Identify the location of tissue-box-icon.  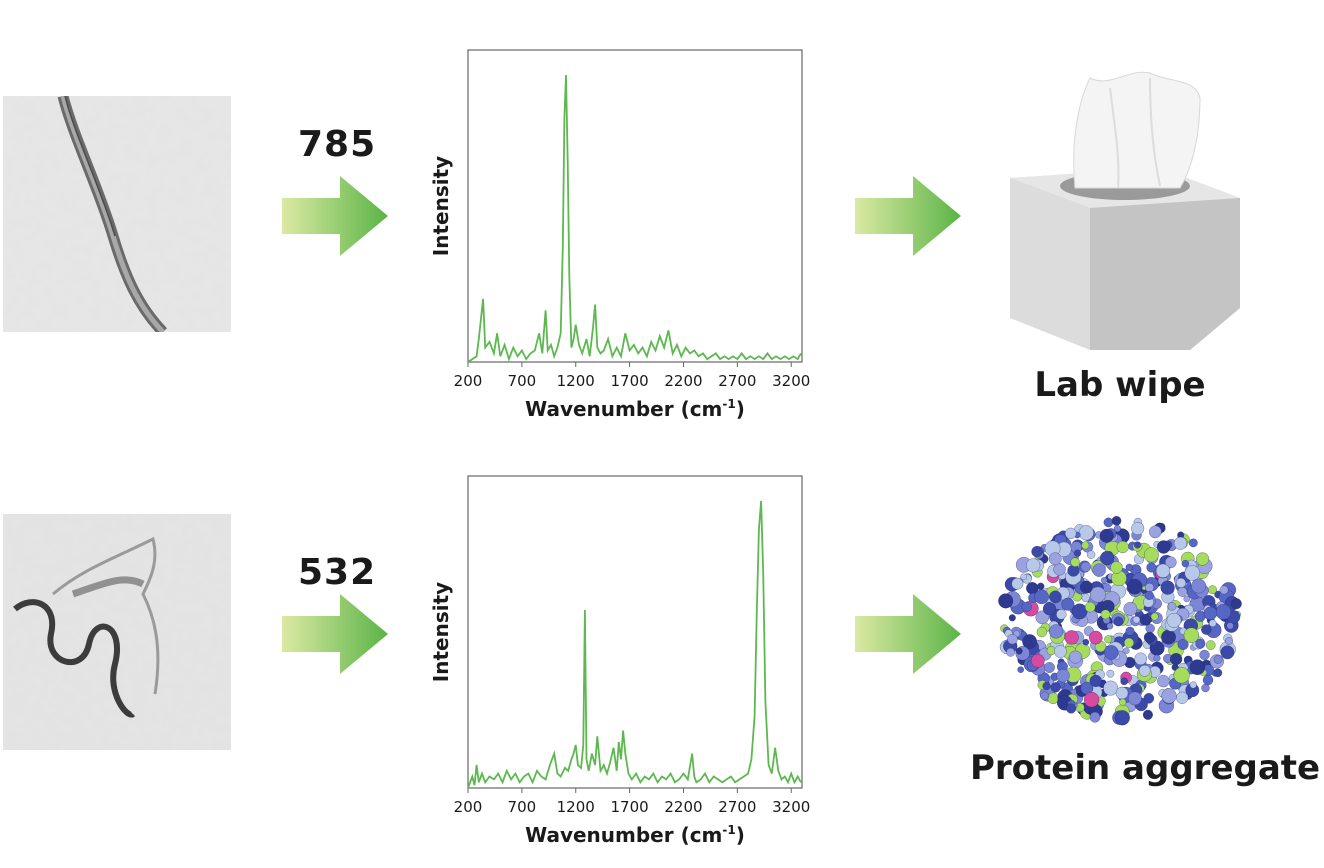
(1122, 210).